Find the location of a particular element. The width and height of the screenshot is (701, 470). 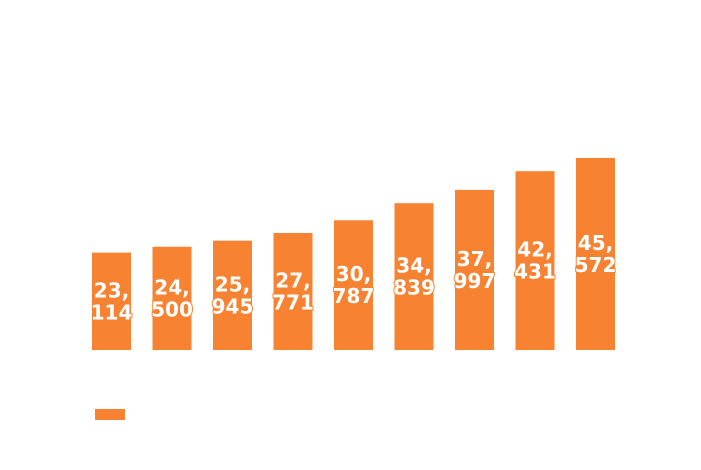

value-label: 23, 114 is located at coordinates (112, 301).